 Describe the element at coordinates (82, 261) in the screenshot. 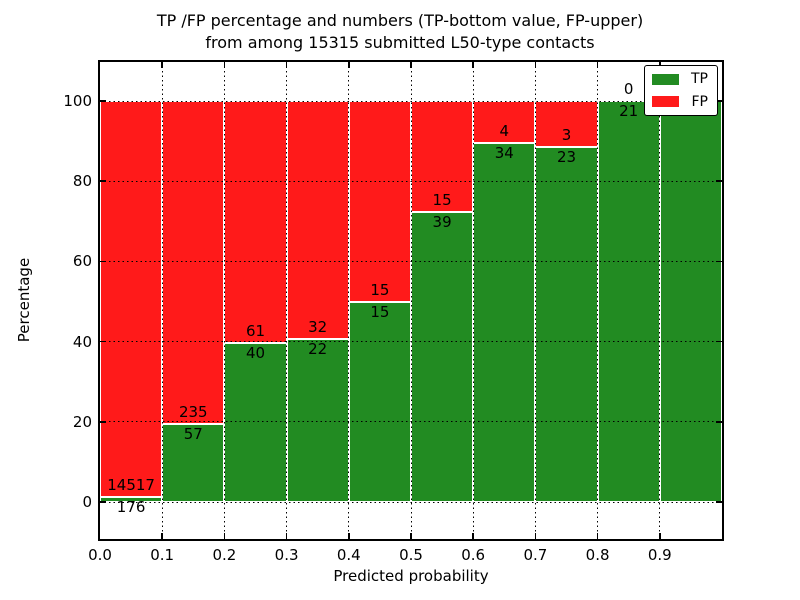

I see `y-tick-label: 60` at that location.